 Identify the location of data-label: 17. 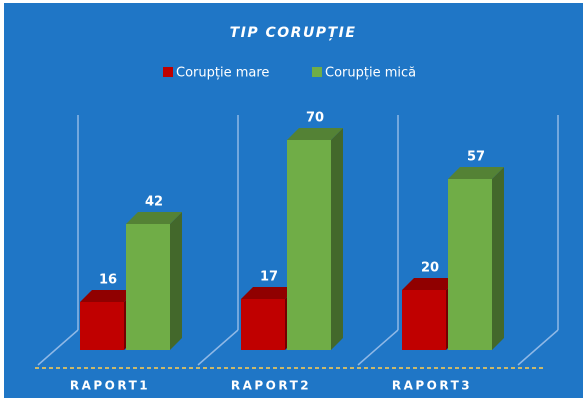
(269, 277).